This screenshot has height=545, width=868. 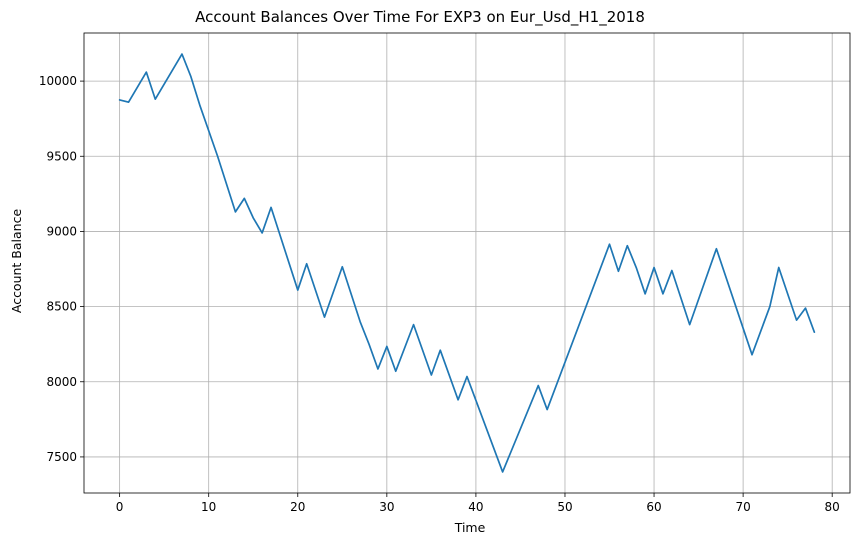 What do you see at coordinates (61, 156) in the screenshot?
I see `y-tick-label: 9500` at bounding box center [61, 156].